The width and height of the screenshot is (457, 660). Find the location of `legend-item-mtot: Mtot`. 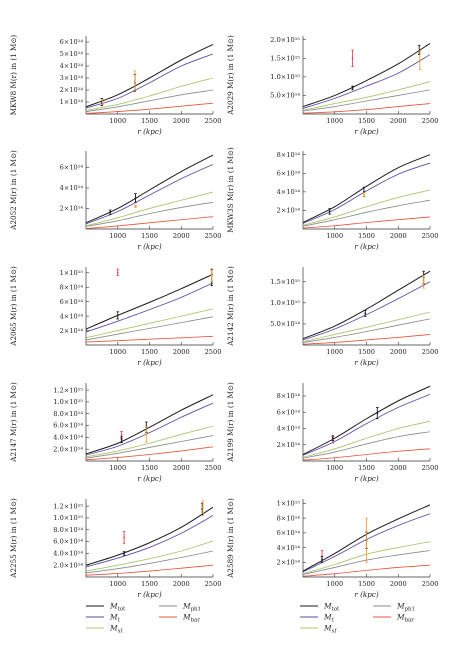

legend-item-mtot: Mtot is located at coordinates (320, 607).